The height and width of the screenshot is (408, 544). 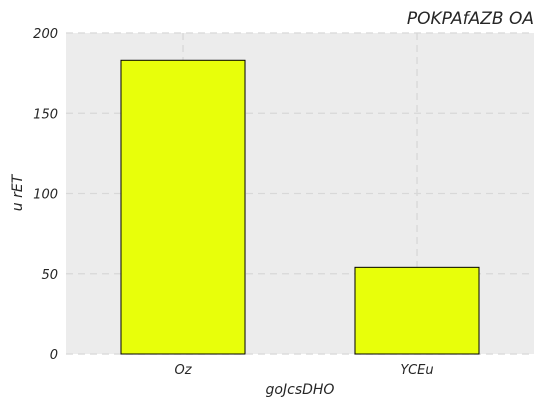 I want to click on y-tick-label: 0, so click(x=54, y=355).